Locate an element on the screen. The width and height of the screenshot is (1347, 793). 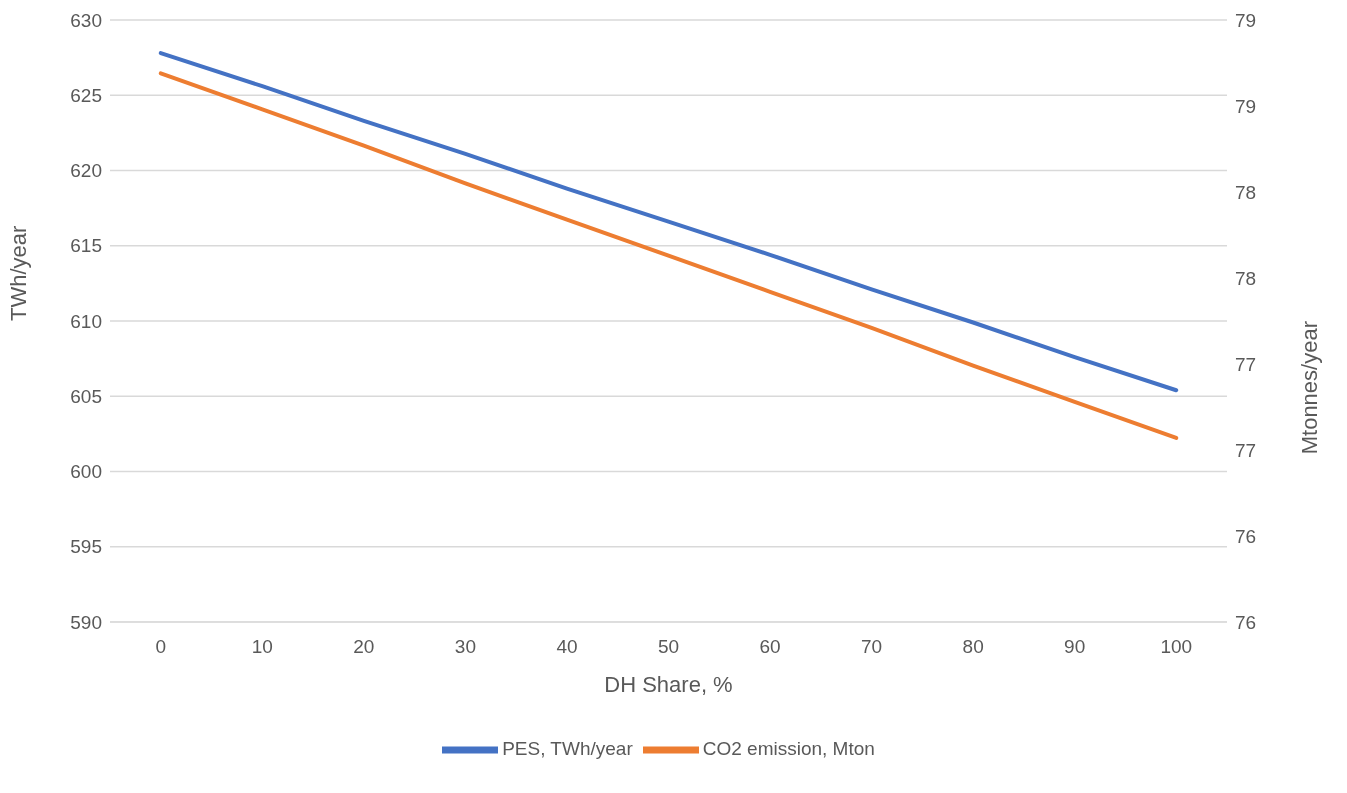
legend-label: PES, TWh/year is located at coordinates (567, 749).